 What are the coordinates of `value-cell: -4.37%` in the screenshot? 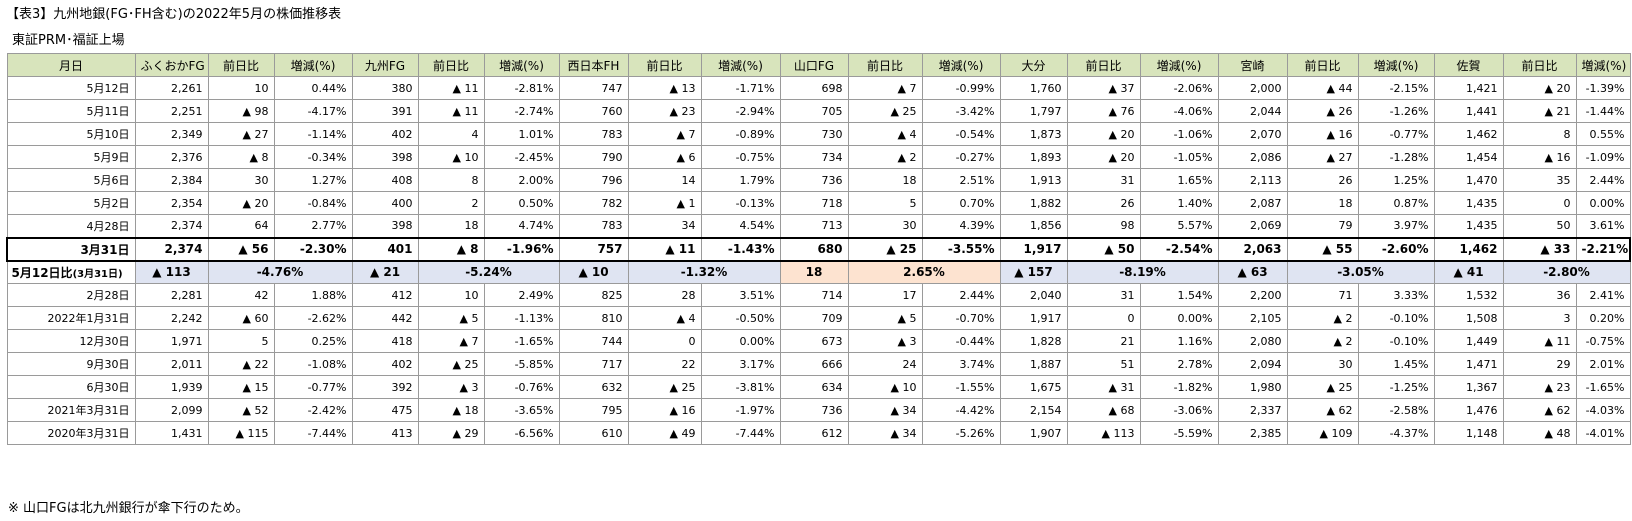 It's located at (1396, 433).